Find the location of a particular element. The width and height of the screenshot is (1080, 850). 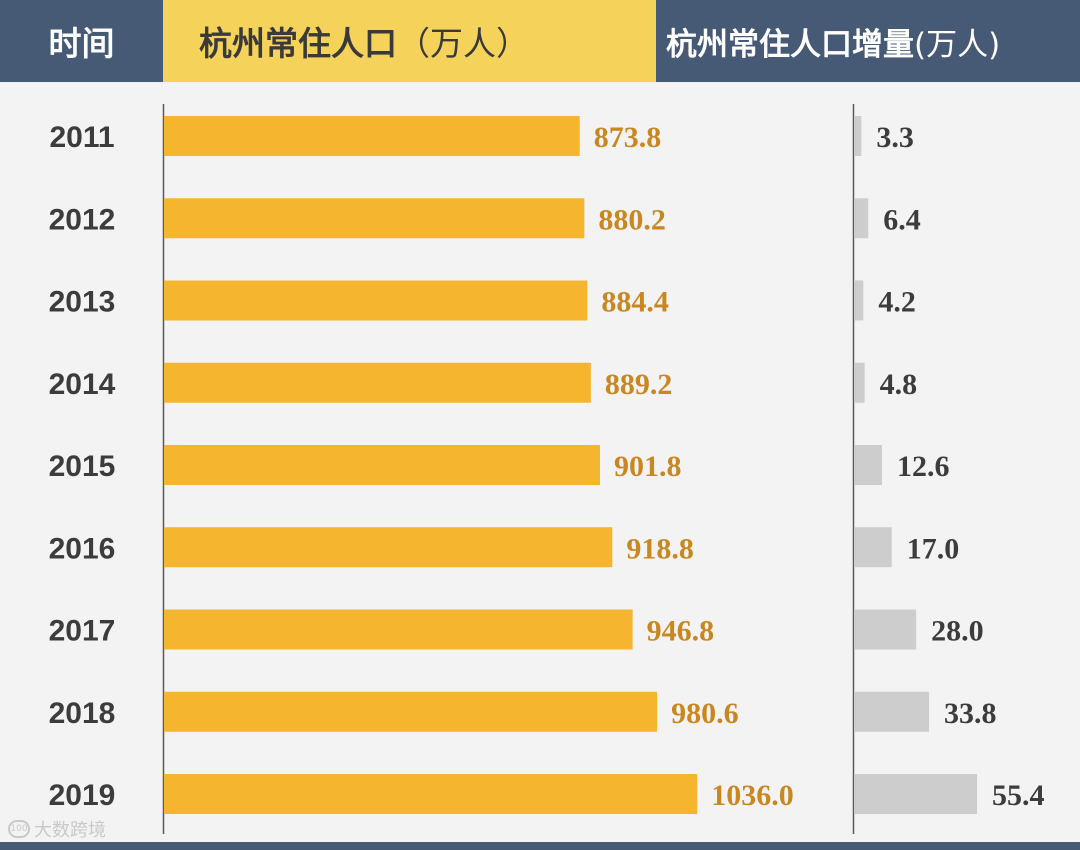

increase-value-label: 12.6 is located at coordinates (923, 466).